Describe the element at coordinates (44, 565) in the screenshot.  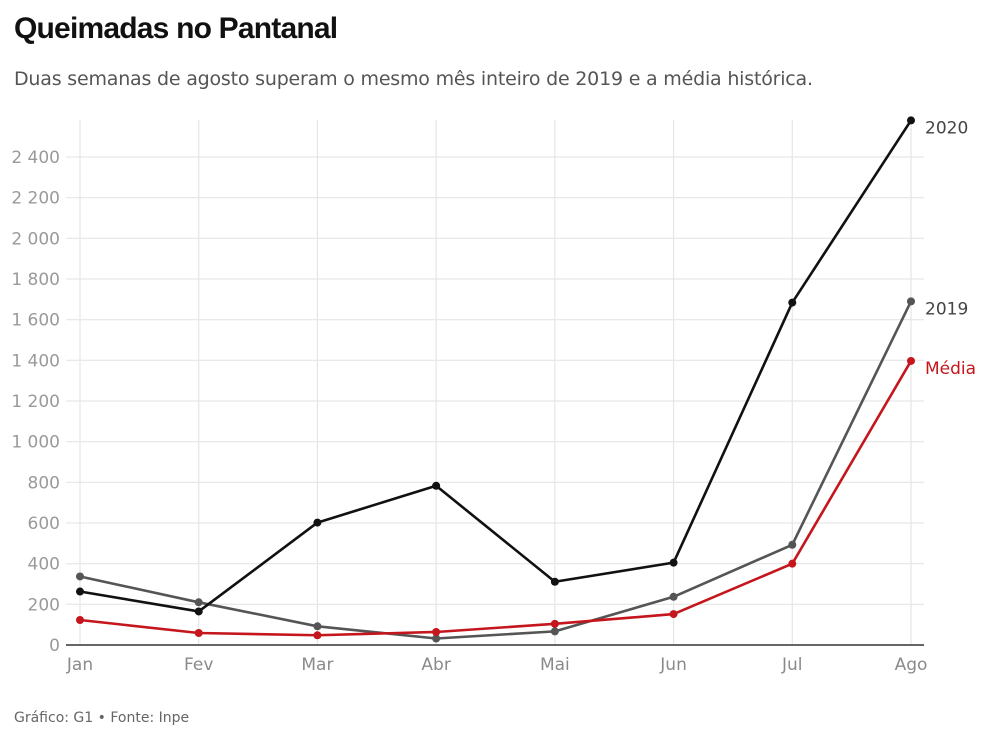
I see `y-tick-label: 400` at that location.